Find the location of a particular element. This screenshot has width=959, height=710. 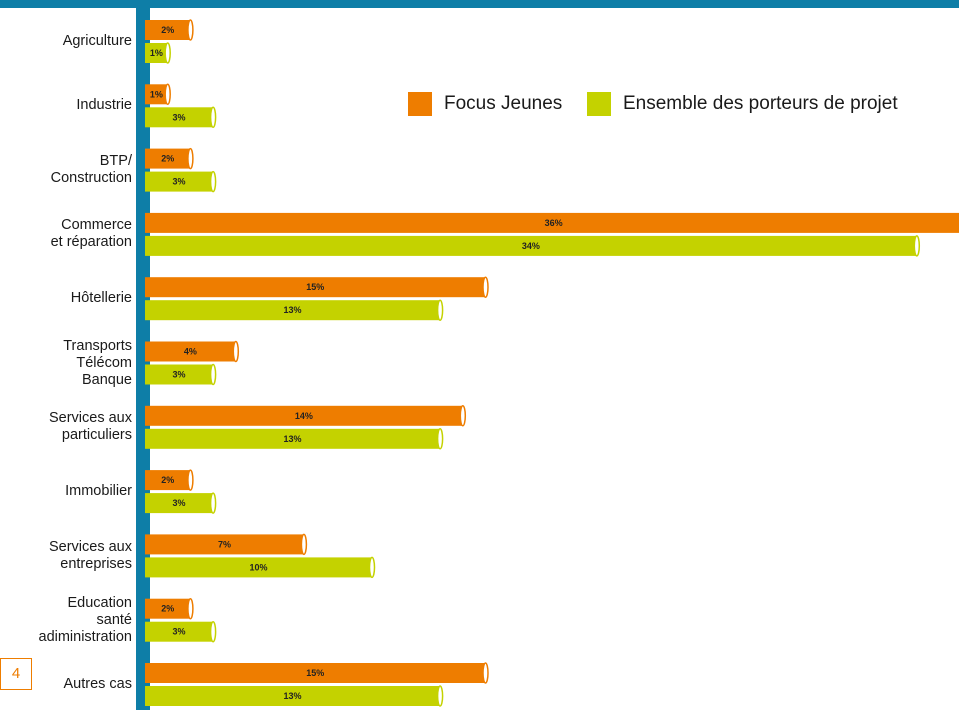

top-band is located at coordinates (479, 4).